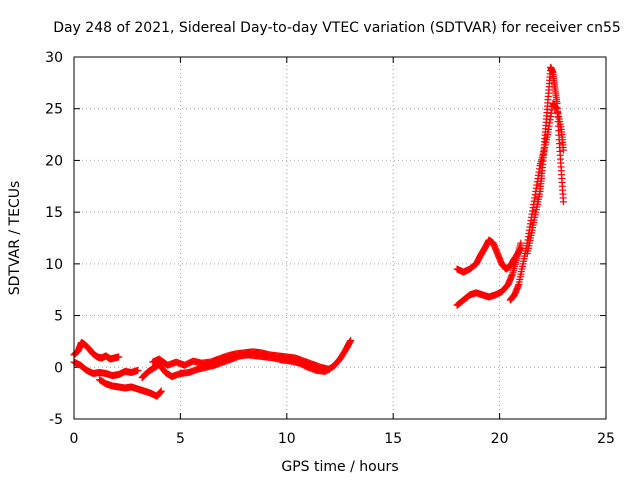  I want to click on x-tick-label: 0, so click(74, 439).